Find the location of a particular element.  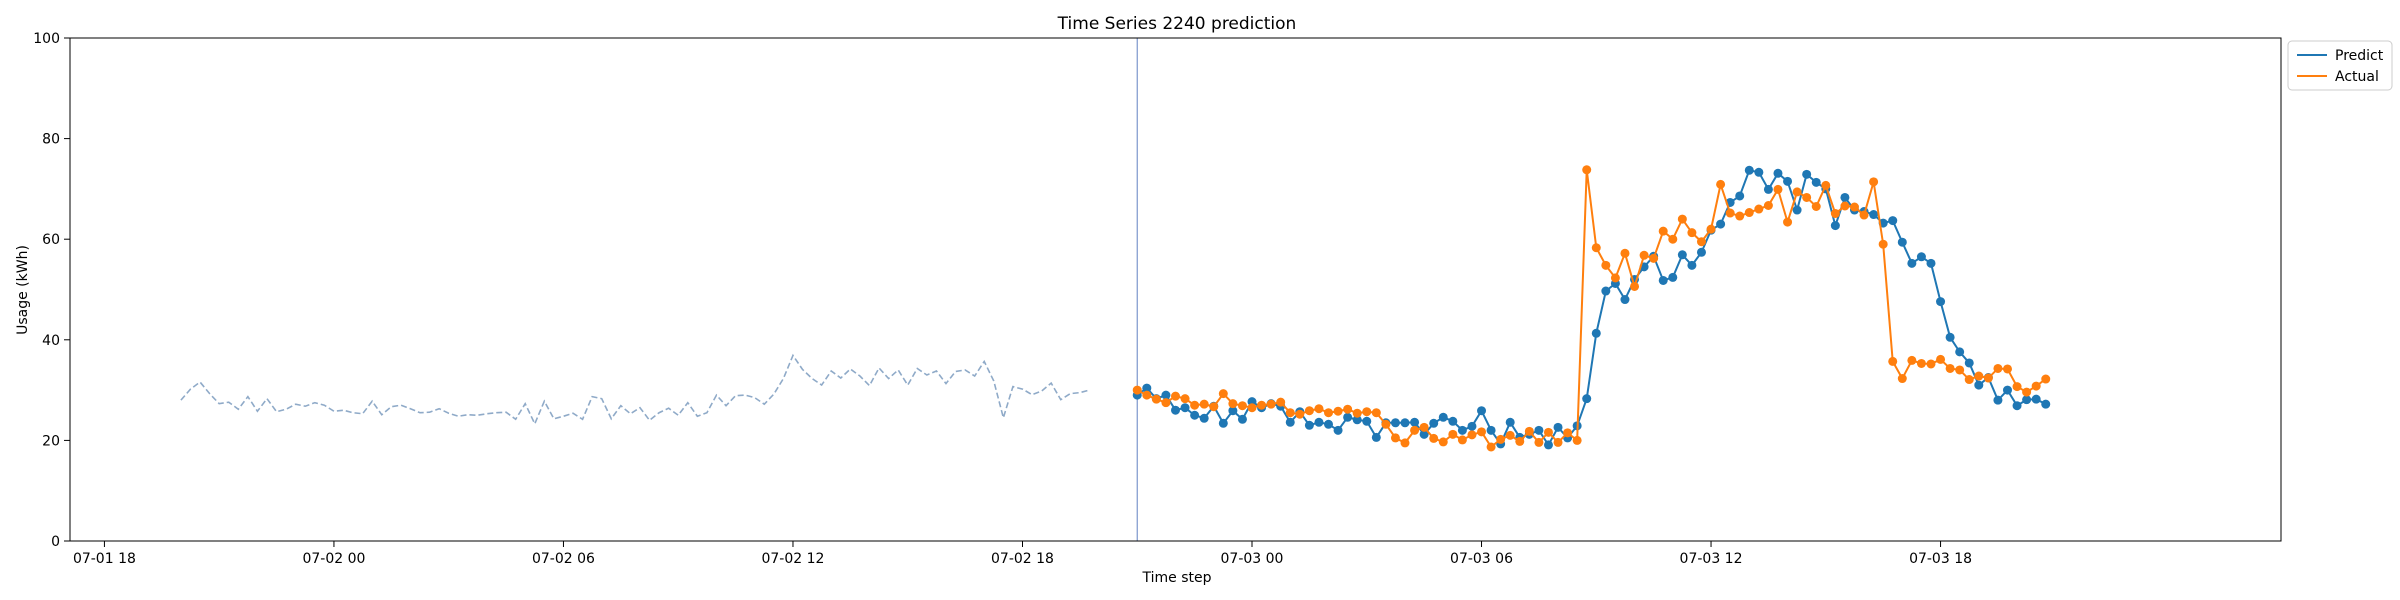

x-tick-label: 07-02 06 is located at coordinates (563, 559).